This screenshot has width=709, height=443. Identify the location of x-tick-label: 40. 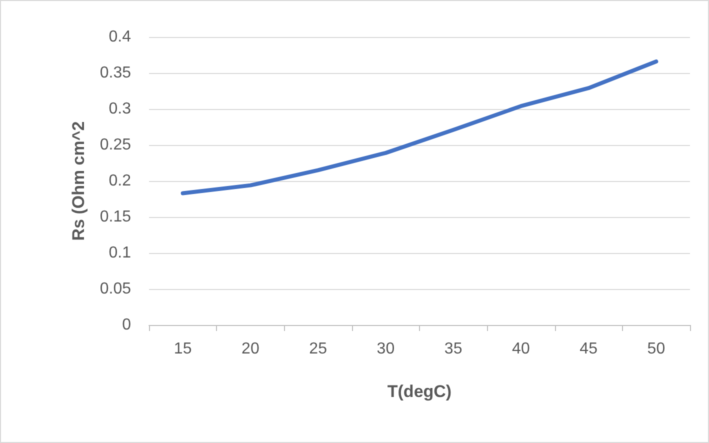
(521, 349).